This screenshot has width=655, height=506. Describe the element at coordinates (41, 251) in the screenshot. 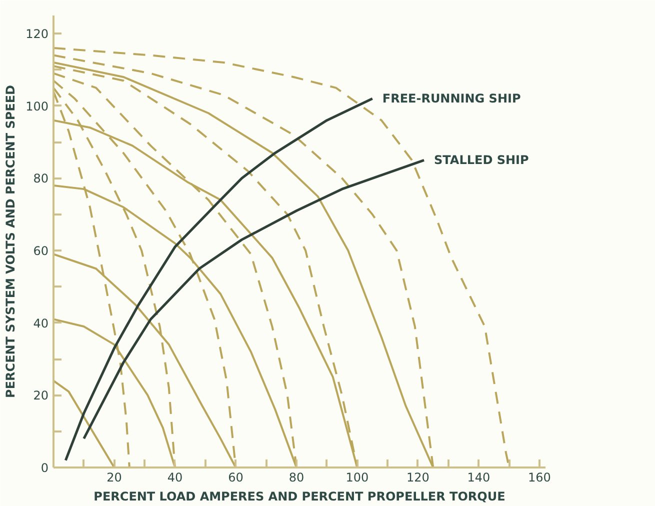

I see `y-tick-label: 60` at that location.